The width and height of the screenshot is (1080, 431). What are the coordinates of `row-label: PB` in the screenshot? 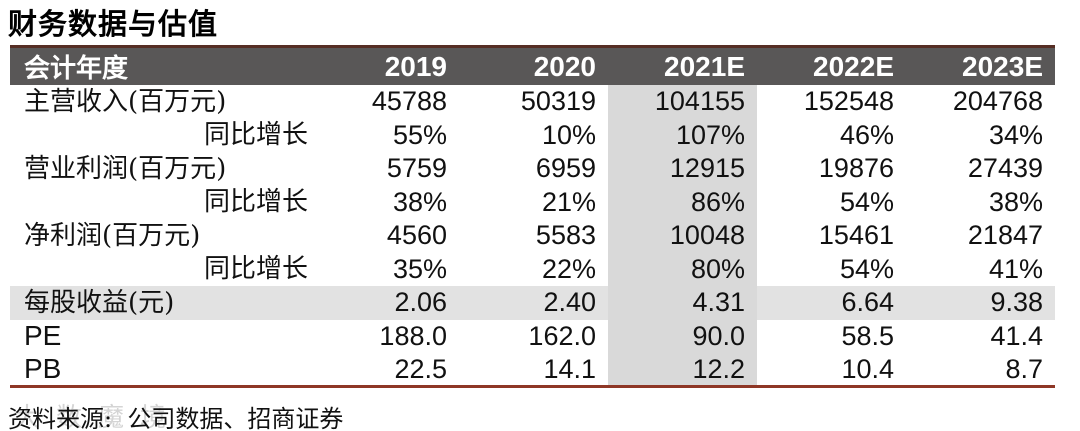 It's located at (43, 368).